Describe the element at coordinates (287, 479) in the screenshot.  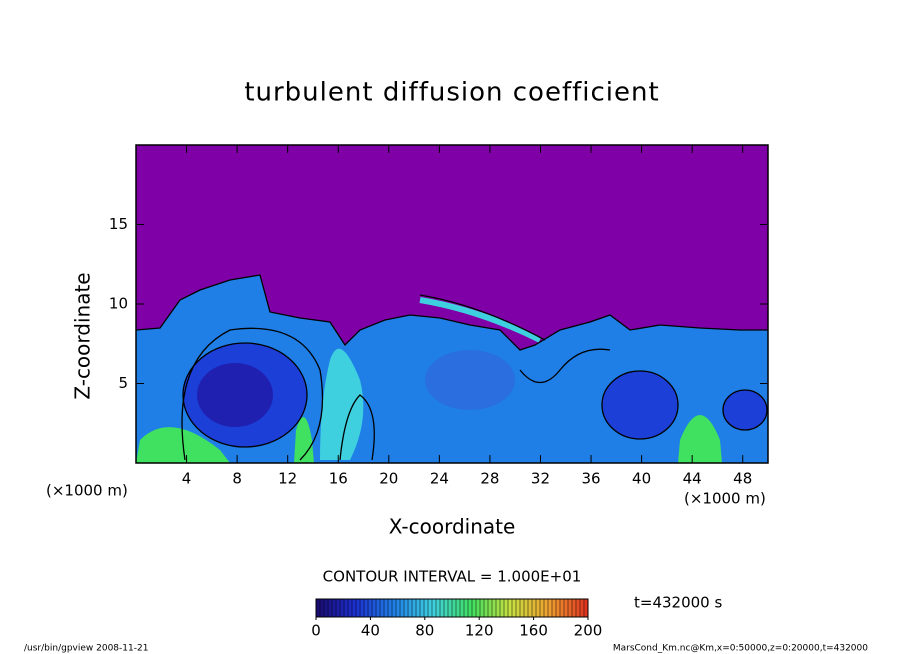
I see `x-tick-label: 12` at that location.